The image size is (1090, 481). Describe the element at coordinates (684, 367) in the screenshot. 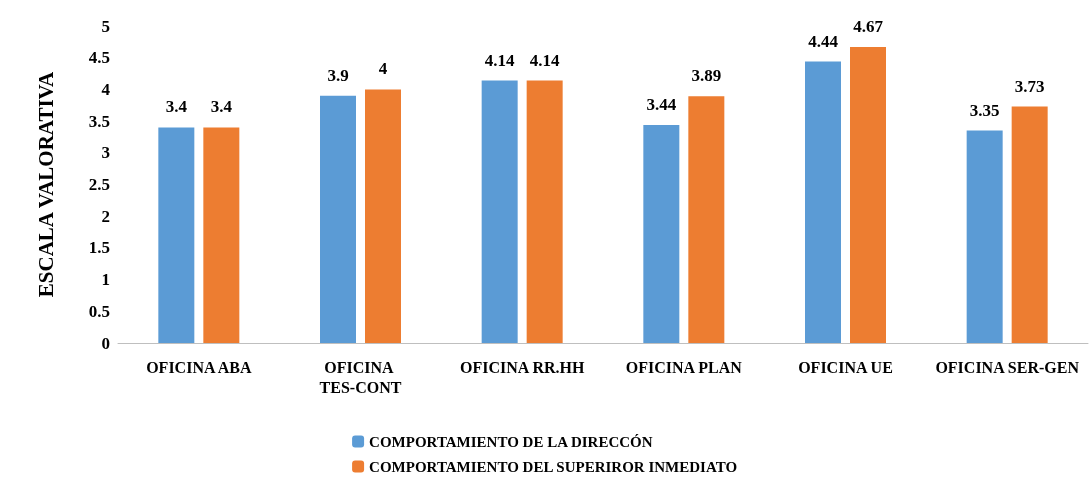

I see `x-tick-label: OFICINA PLAN` at that location.